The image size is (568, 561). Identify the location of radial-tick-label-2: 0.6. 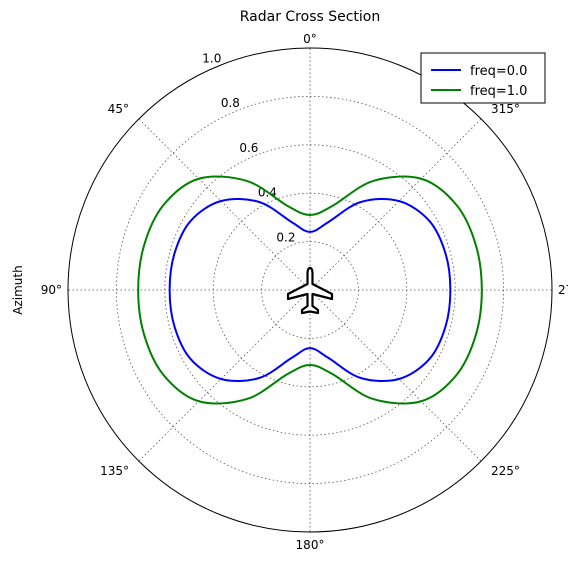
(248, 148).